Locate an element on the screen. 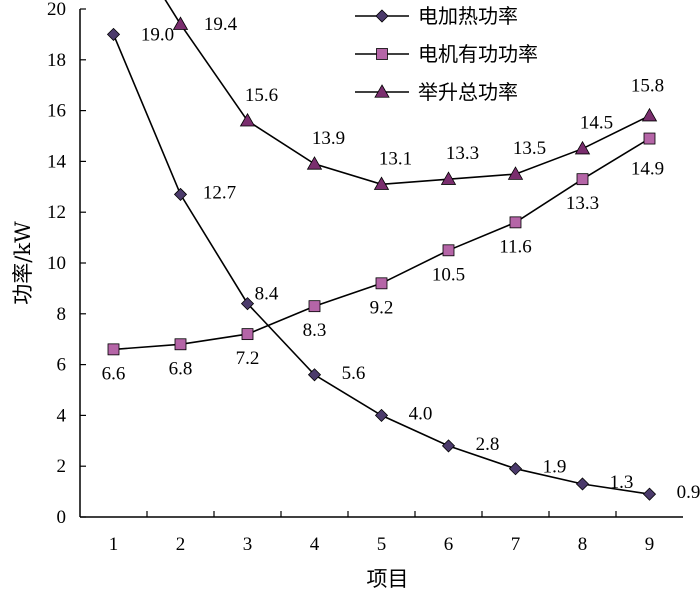  data-label-electric-heating-power: 0.9 is located at coordinates (688, 492).